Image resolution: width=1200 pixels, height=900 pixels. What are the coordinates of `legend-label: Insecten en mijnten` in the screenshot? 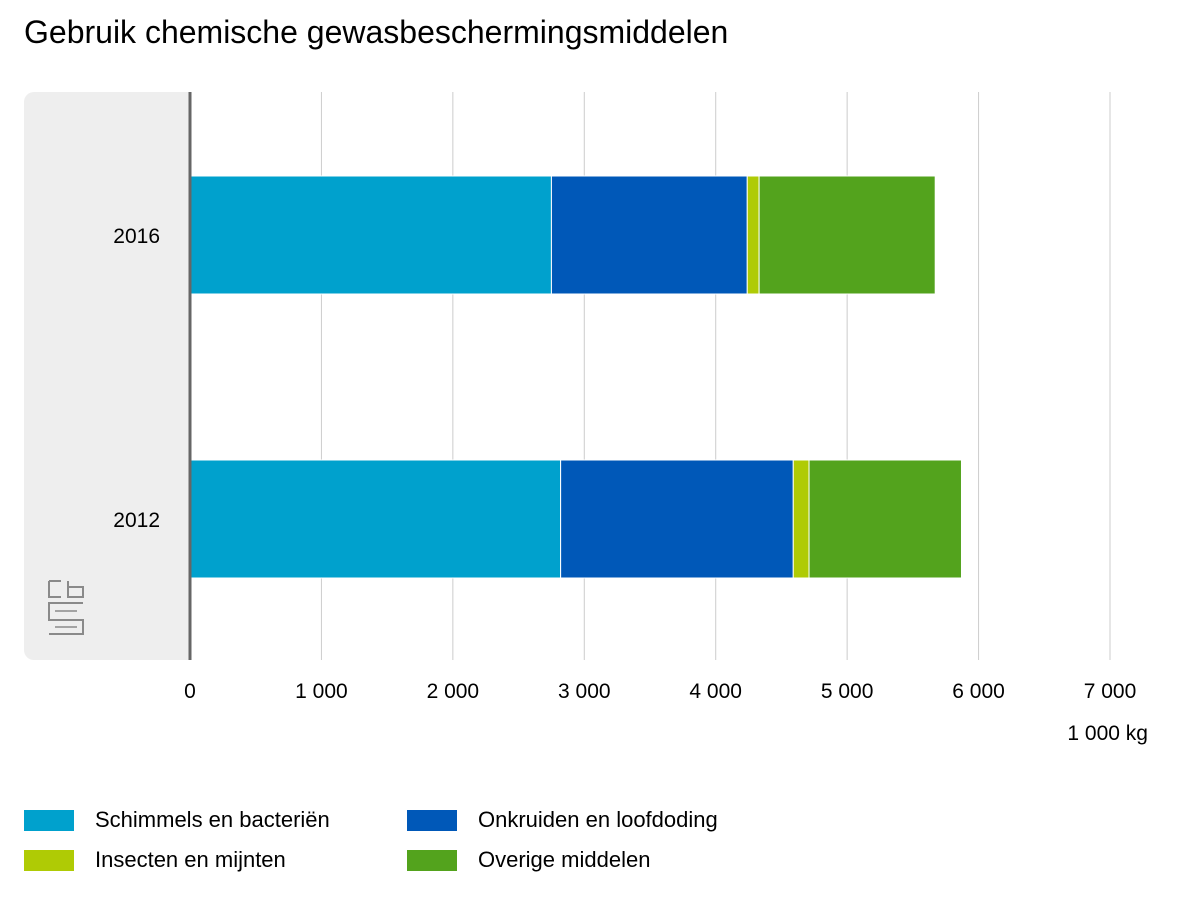 It's located at (190, 859).